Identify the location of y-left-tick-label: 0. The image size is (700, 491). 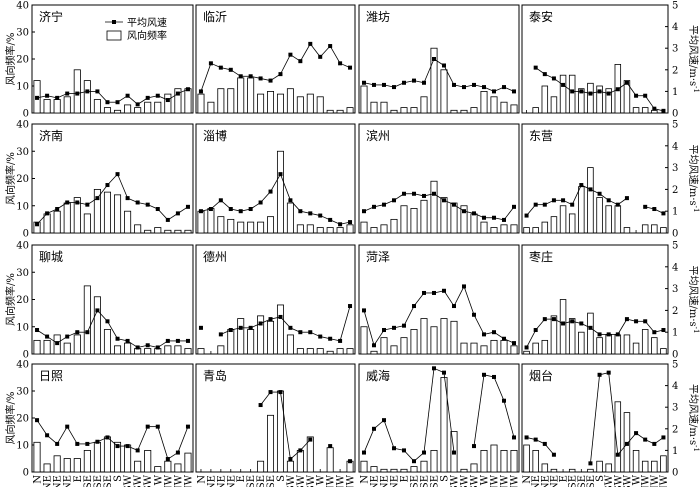
(26, 234).